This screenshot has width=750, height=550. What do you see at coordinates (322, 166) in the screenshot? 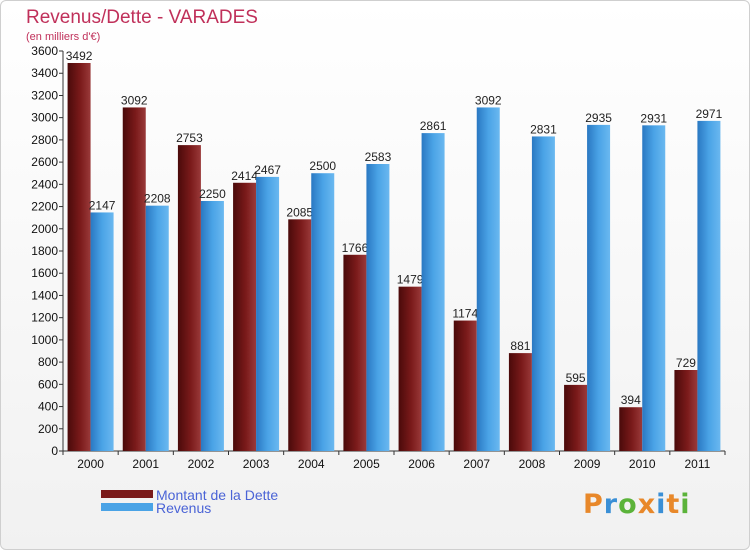
I see `data-label: 2500` at bounding box center [322, 166].